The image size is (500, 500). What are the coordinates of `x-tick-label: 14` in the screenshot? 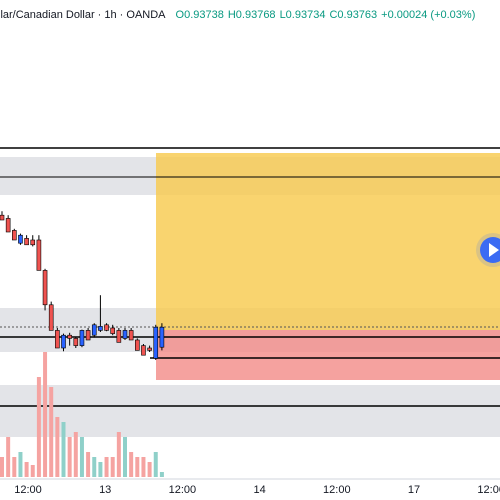 It's located at (259, 490).